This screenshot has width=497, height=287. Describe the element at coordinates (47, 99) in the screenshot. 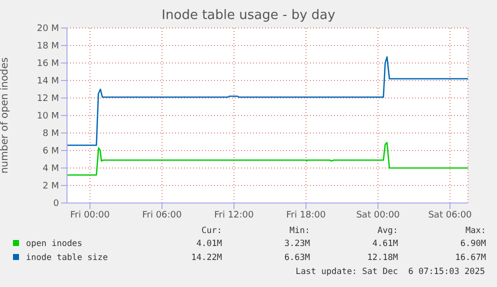

I see `y-tick-label: 12 M` at that location.